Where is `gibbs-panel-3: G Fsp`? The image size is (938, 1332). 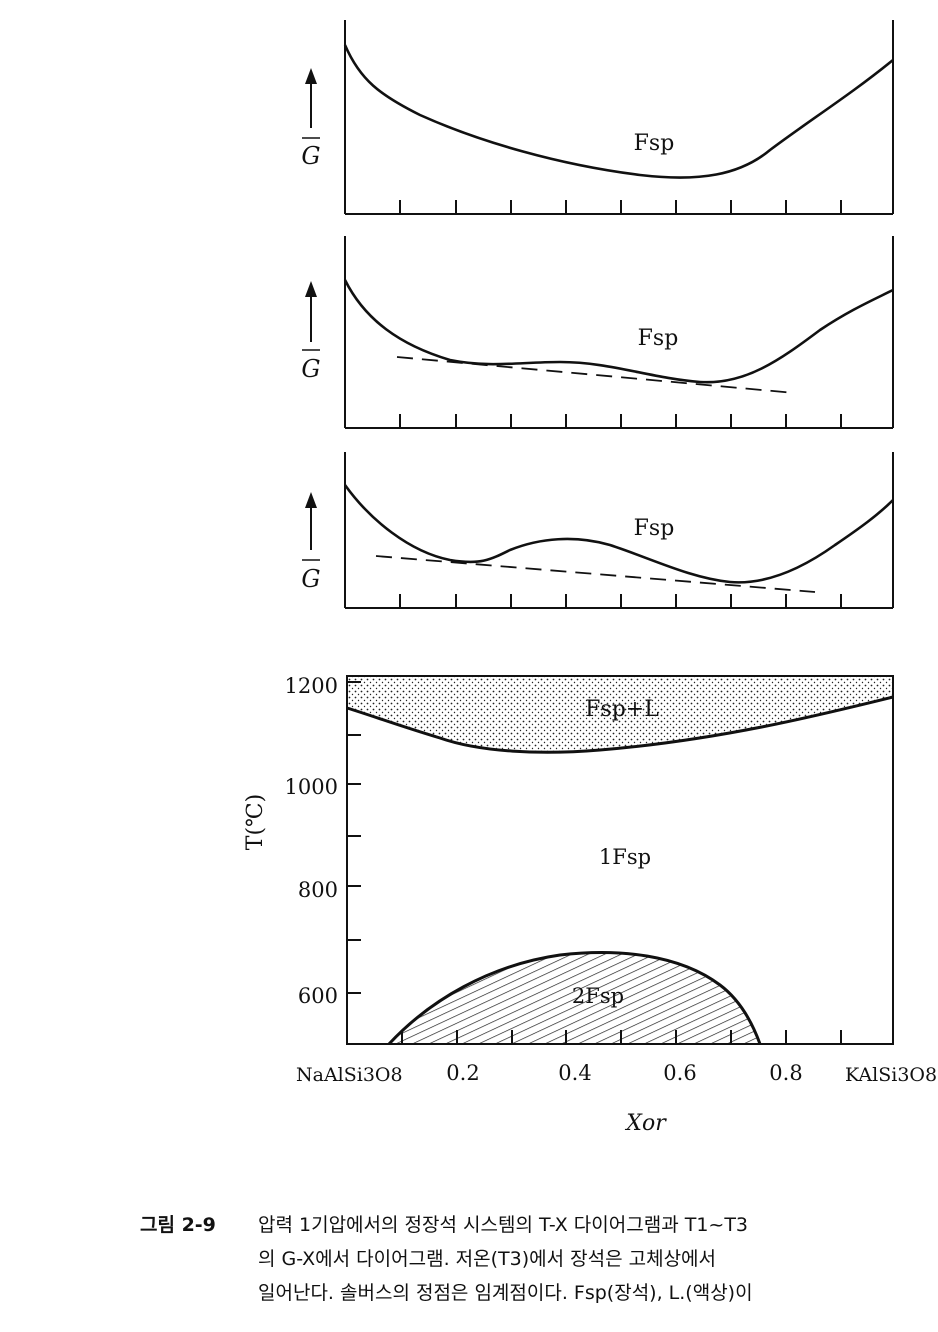 gibbs-panel-3: G Fsp is located at coordinates (597, 530).